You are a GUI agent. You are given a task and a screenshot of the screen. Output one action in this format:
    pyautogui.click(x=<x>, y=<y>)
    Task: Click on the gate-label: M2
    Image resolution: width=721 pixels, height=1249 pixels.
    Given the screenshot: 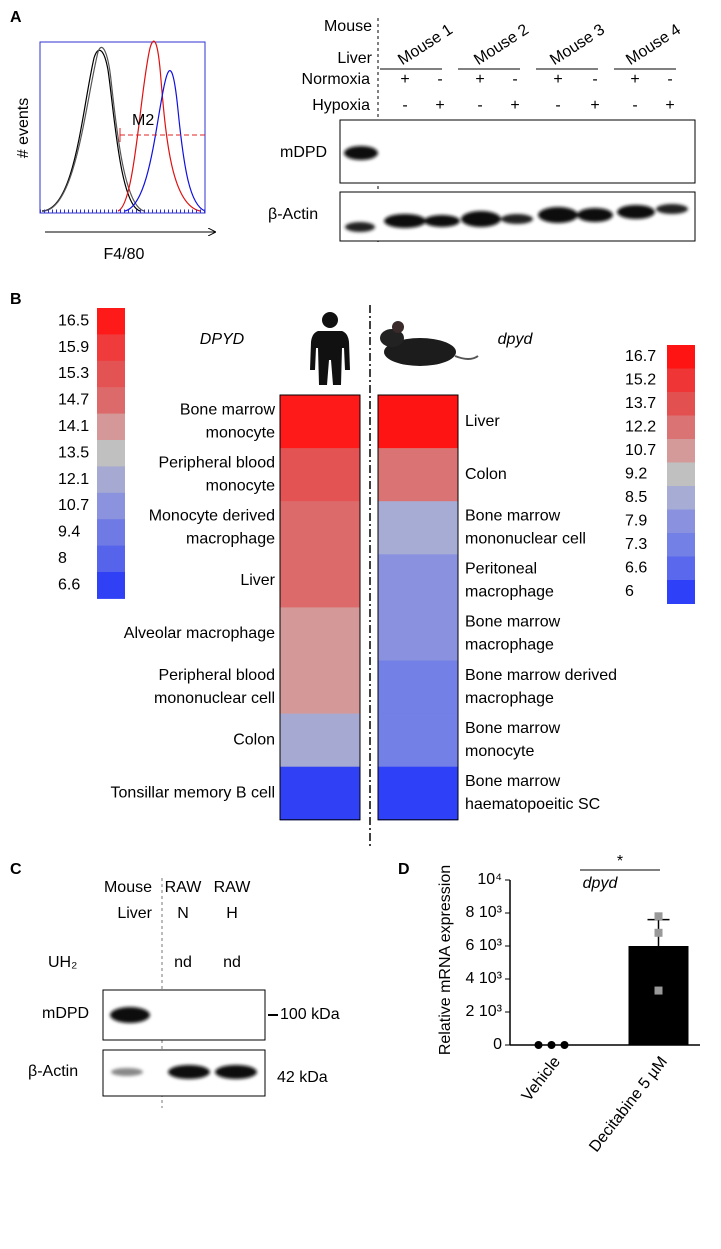 What is the action you would take?
    pyautogui.click(x=143, y=120)
    